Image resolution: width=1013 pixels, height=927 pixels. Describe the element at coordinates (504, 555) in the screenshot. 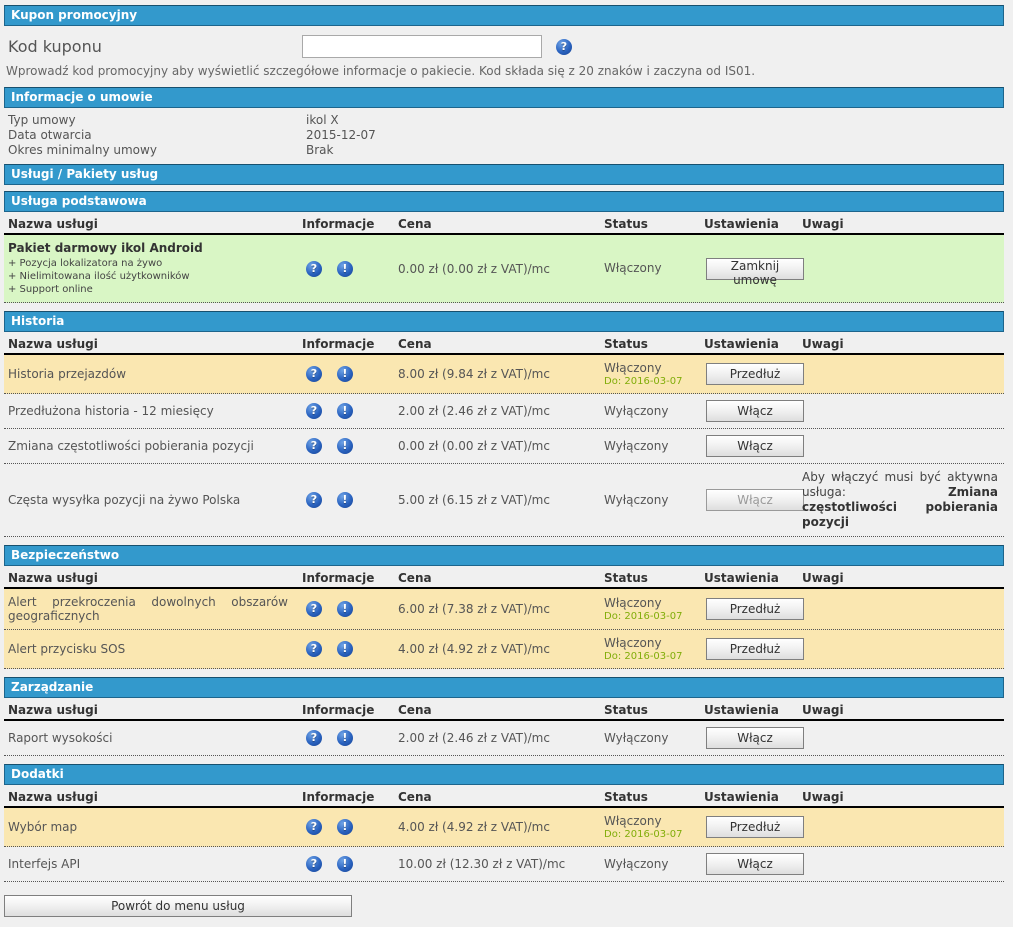

I see `section-header: Bezpieczeństwo` at that location.